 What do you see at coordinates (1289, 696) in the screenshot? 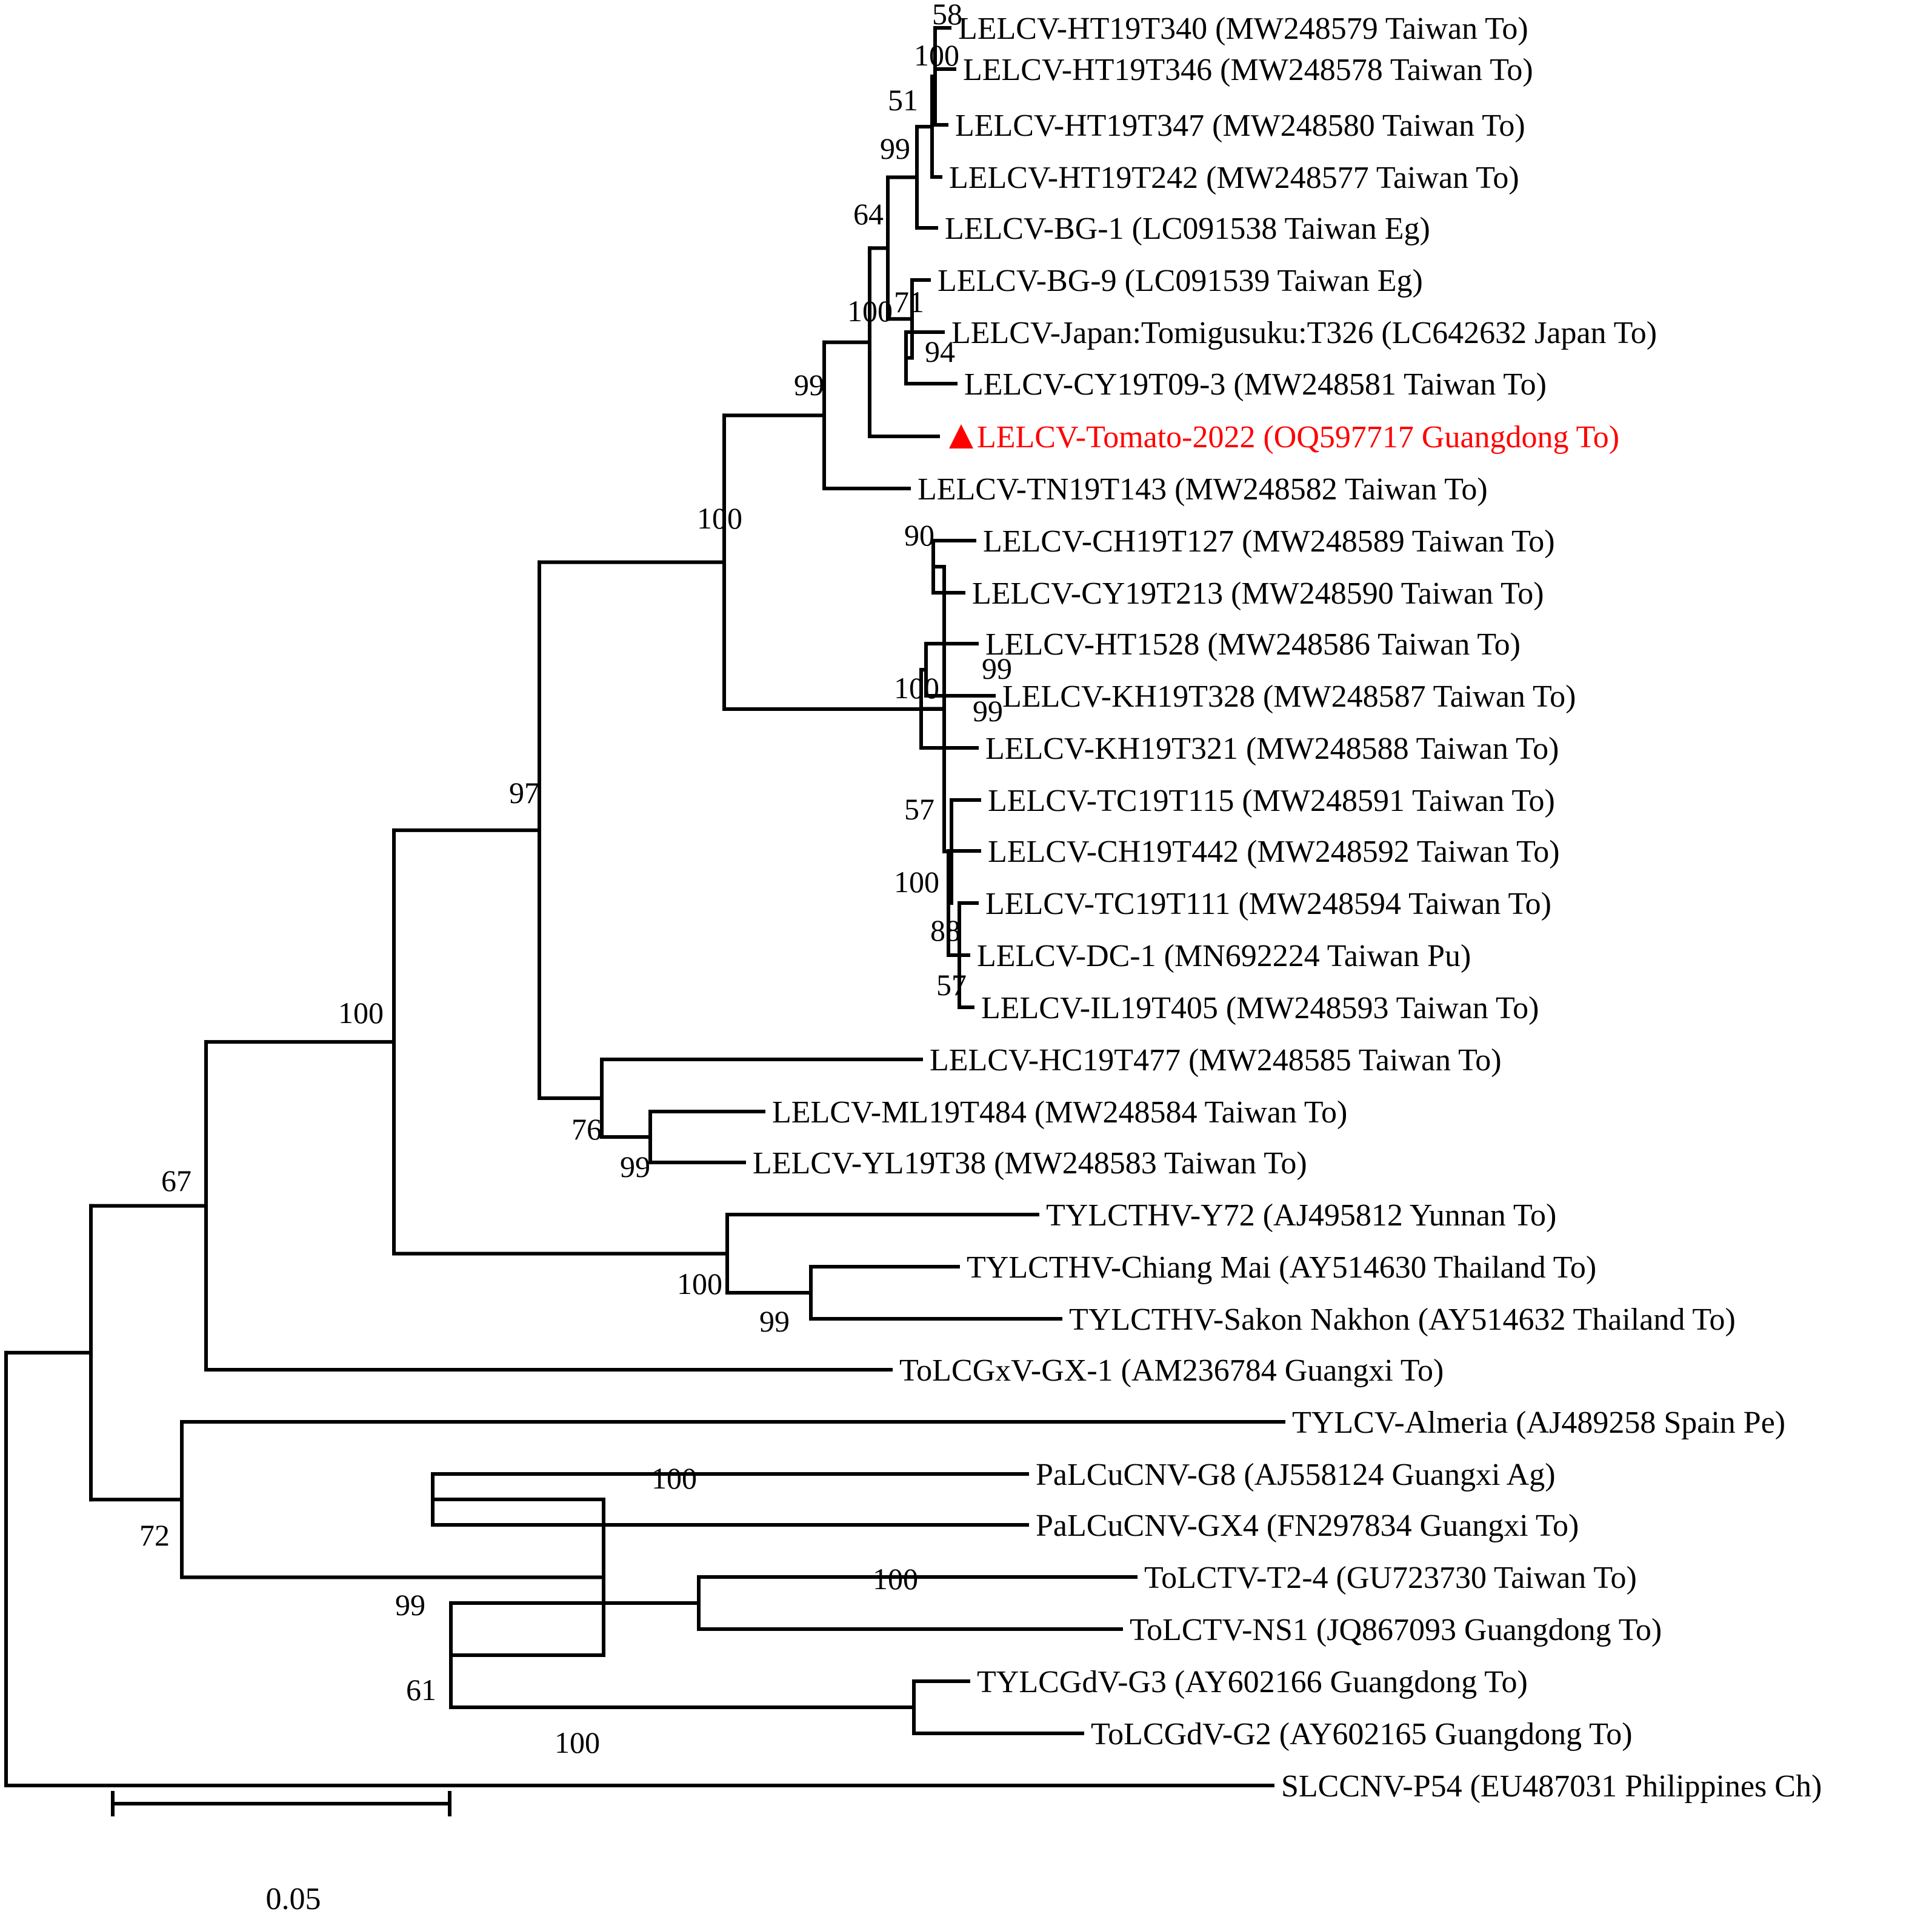
I see `taxon-label: LELCV-KH19T328 (MW248587 Taiwan To)` at bounding box center [1289, 696].